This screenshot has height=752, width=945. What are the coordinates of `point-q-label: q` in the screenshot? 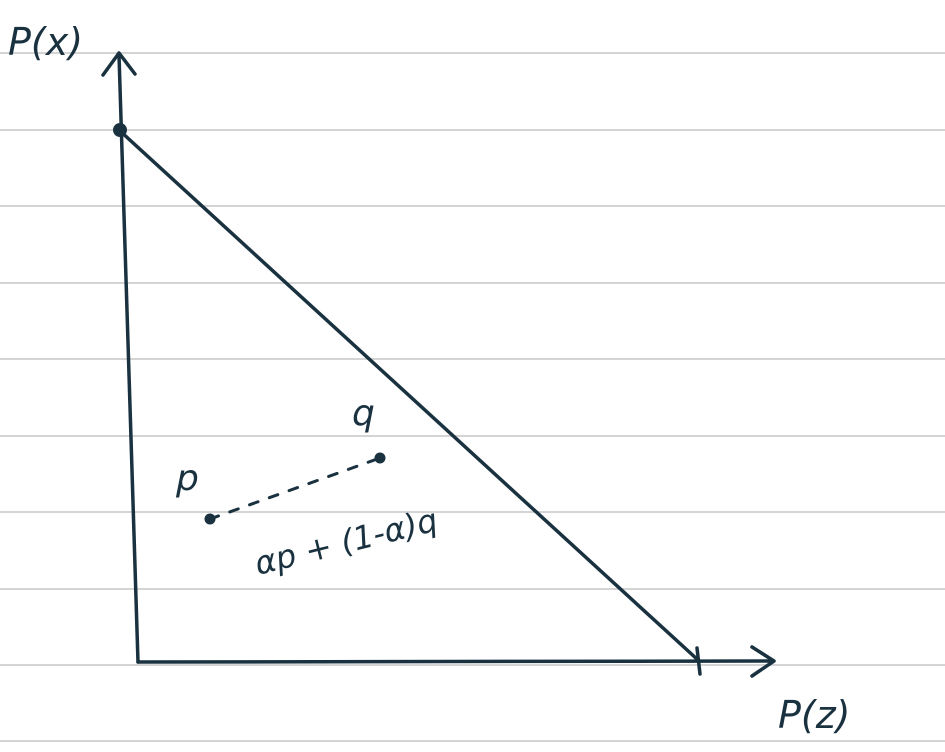 It's located at (363, 413).